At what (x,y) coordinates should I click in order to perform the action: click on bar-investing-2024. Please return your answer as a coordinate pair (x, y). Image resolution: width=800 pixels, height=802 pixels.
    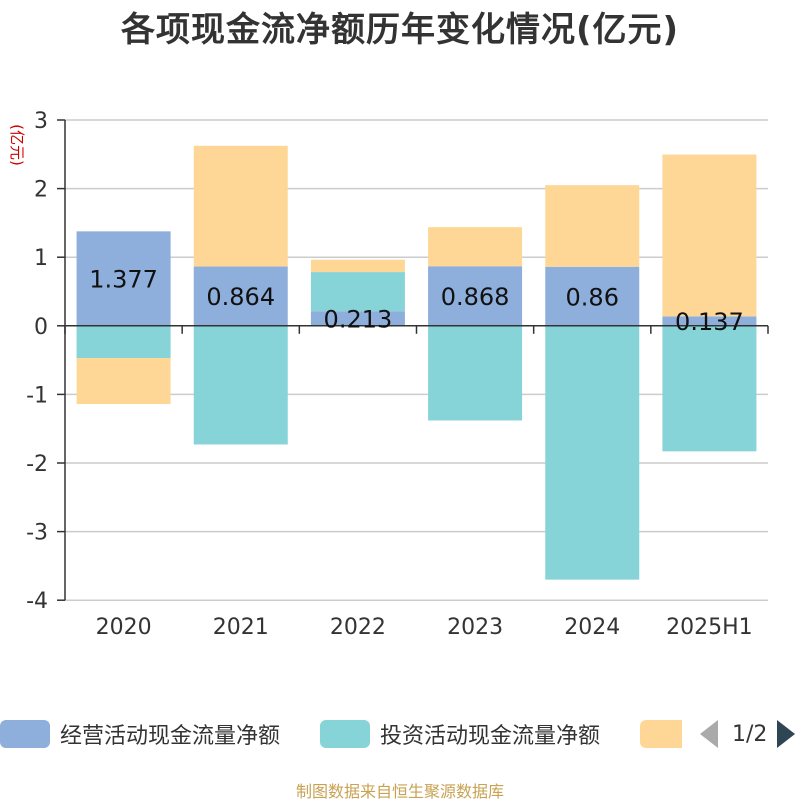
    Looking at the image, I should click on (592, 452).